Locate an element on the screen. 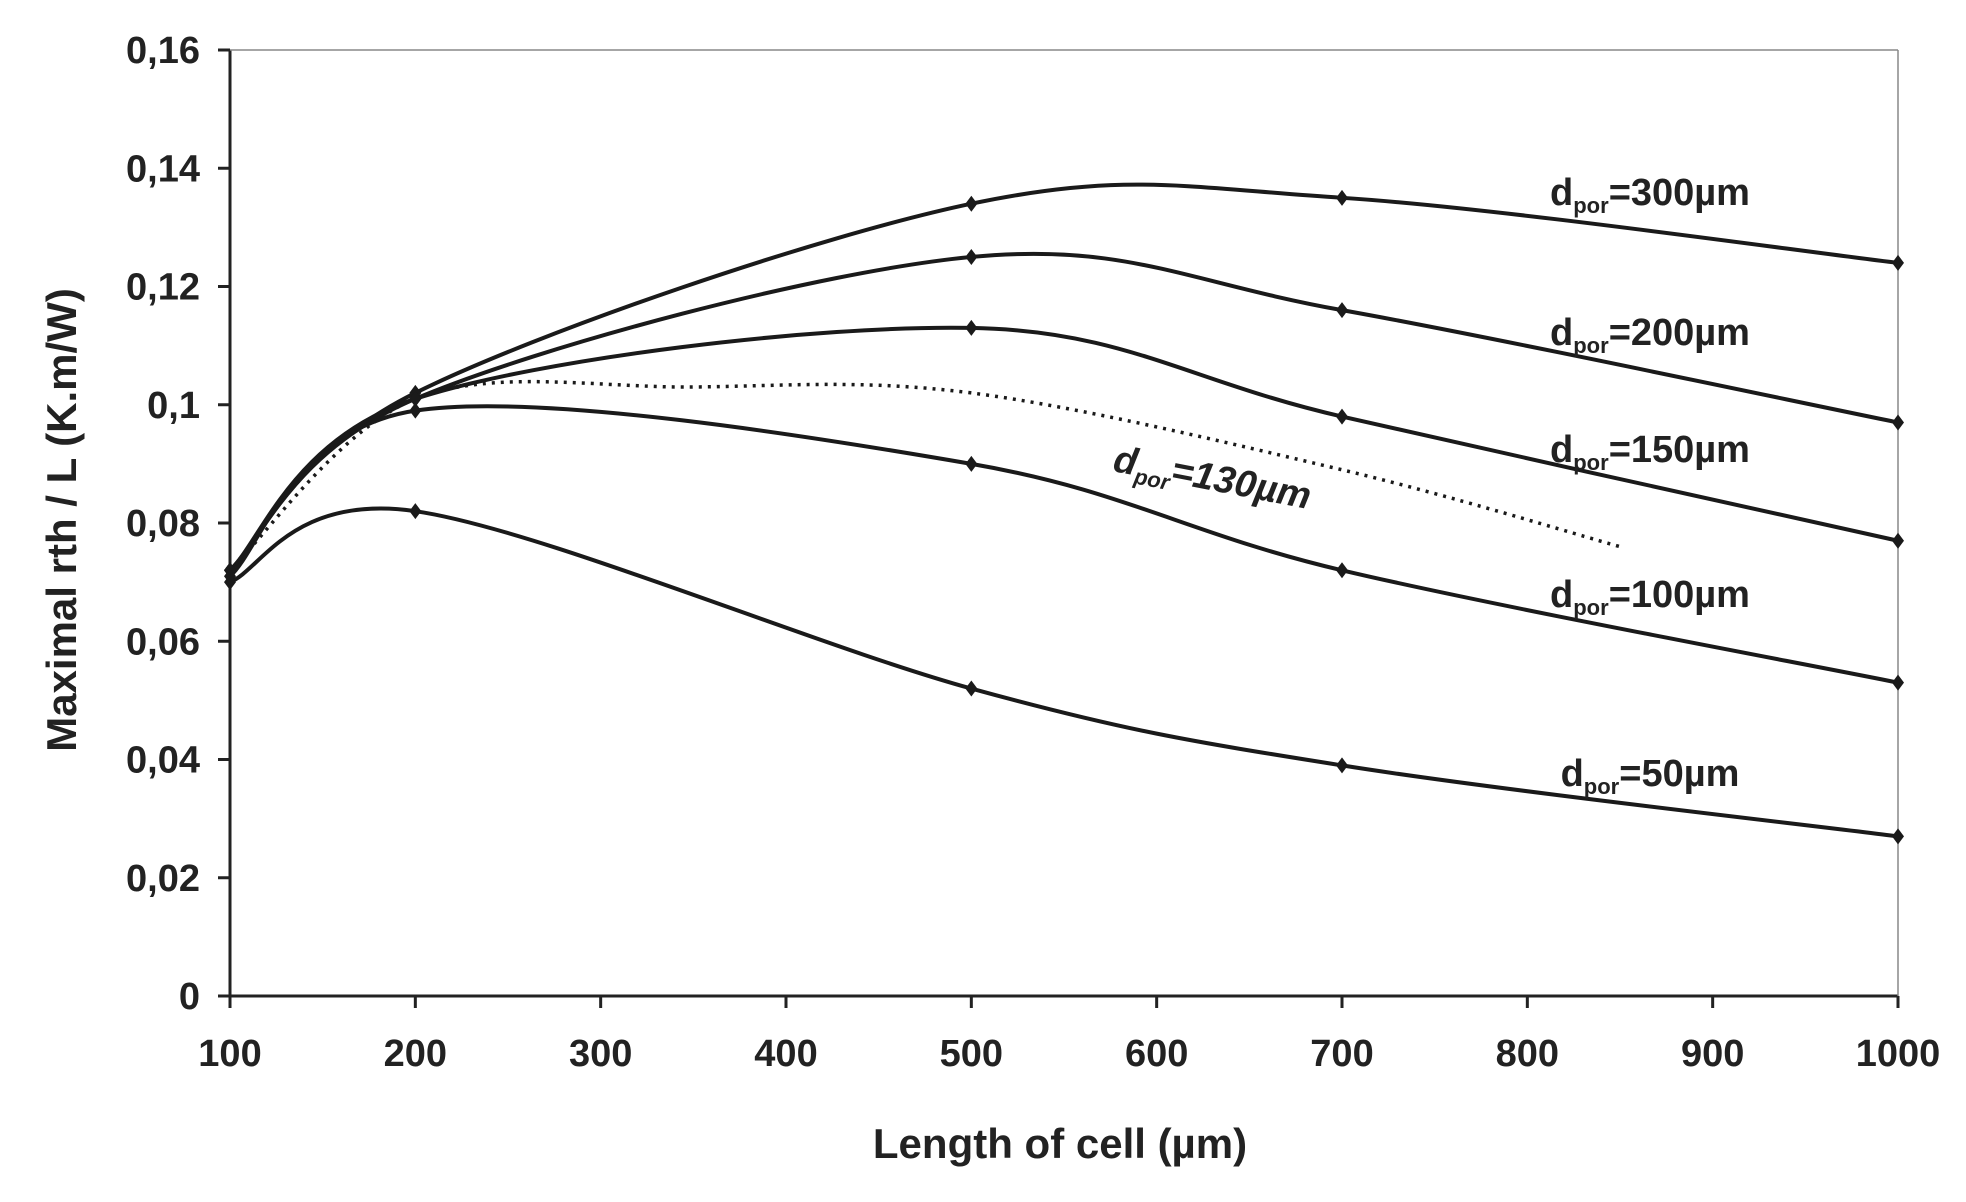 This screenshot has height=1202, width=1966. x-tick-label: 300 is located at coordinates (600, 1054).